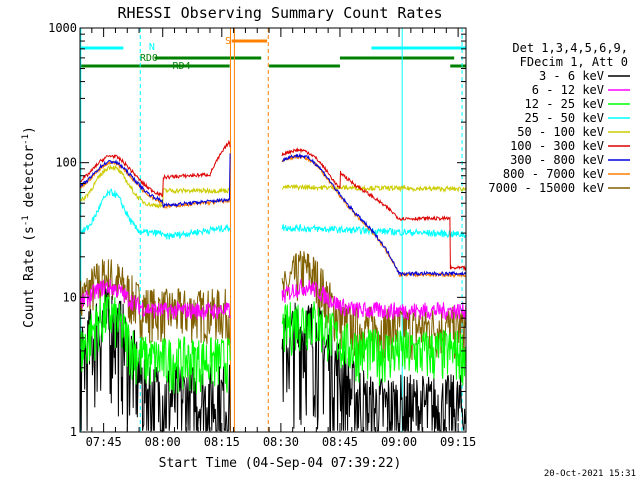  What do you see at coordinates (29, 180) in the screenshot?
I see `y-axis-label-mid: detector` at bounding box center [29, 180].